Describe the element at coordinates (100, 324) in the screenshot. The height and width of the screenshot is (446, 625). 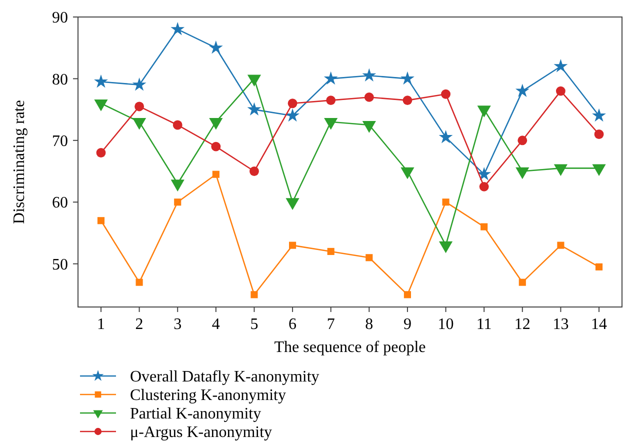
I see `x-tick-label: 1` at that location.